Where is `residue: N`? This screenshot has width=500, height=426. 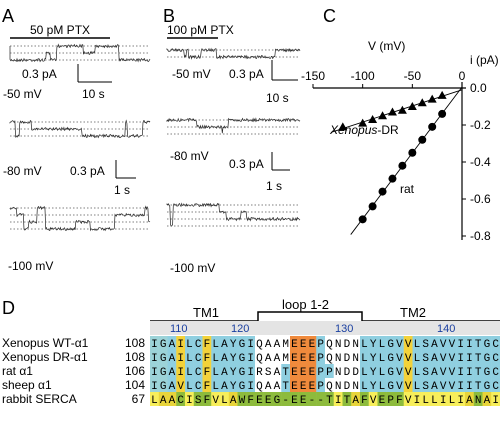
residue: N is located at coordinates (338, 345).